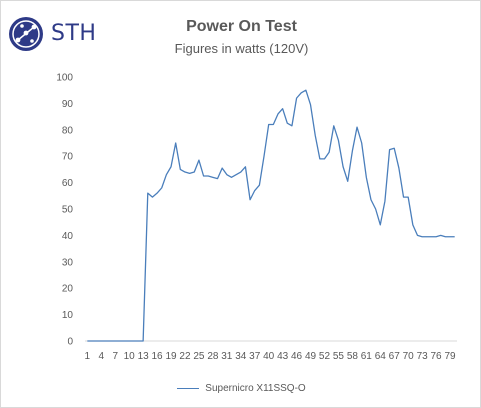  I want to click on x-tick-label: 1, so click(88, 356).